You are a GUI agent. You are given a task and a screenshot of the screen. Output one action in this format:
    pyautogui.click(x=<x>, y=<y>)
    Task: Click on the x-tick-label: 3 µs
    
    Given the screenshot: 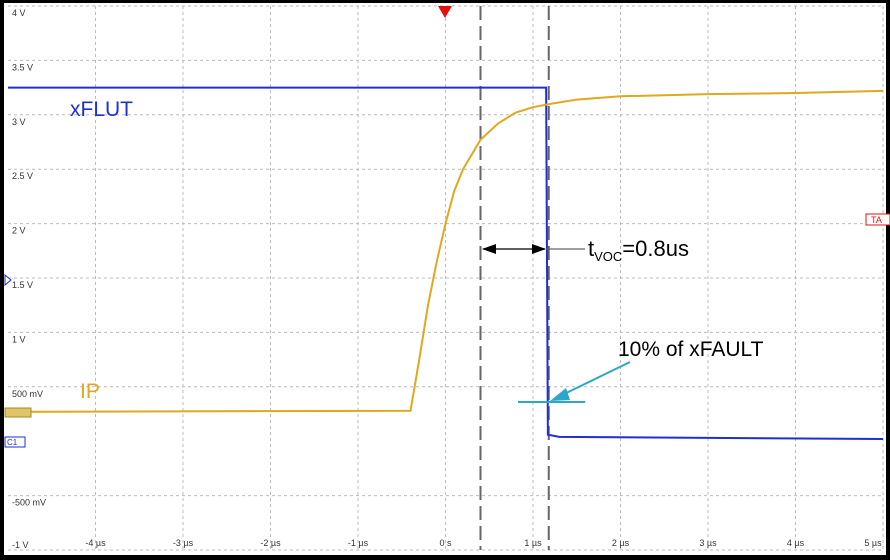 What is the action you would take?
    pyautogui.click(x=708, y=543)
    